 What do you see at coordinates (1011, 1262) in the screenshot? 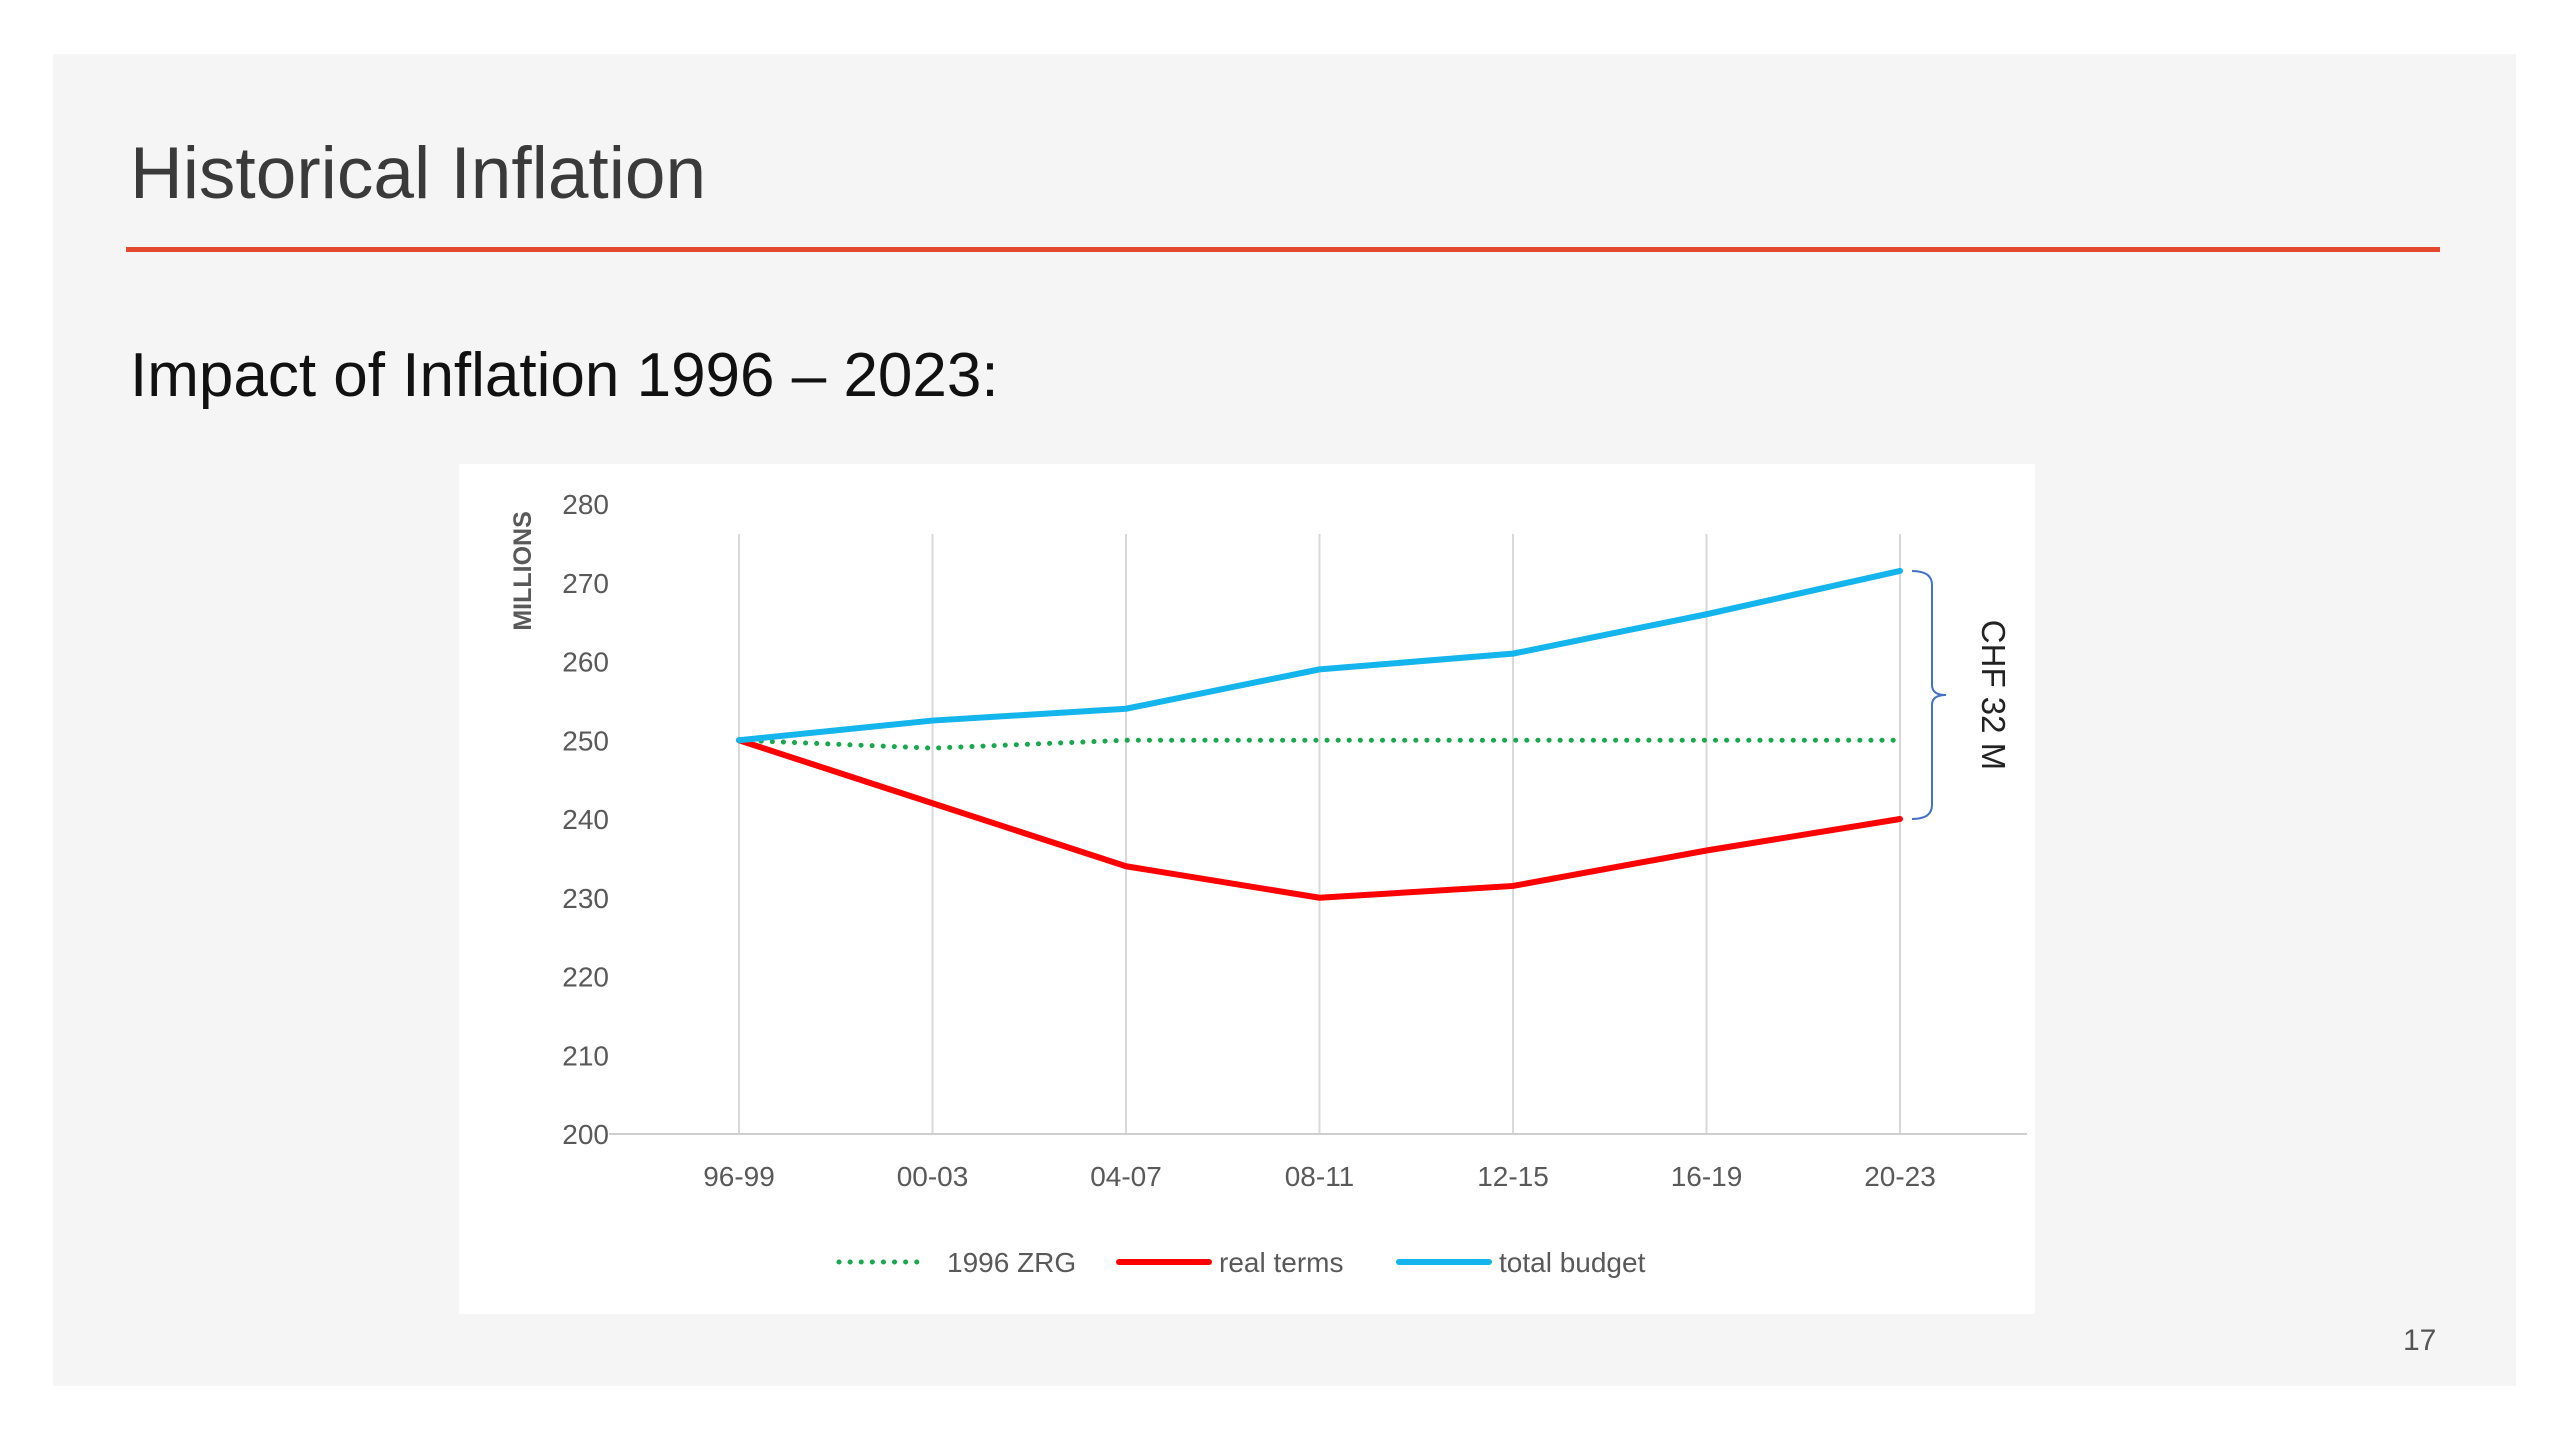
I see `legend-label: 1996 ZRG` at bounding box center [1011, 1262].